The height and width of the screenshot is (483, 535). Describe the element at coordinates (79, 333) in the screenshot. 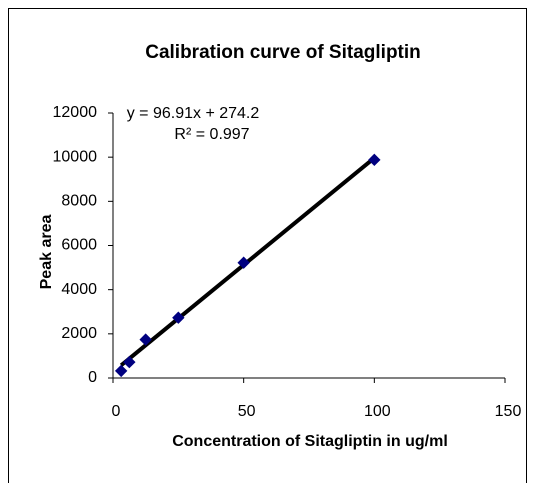

I see `y-tick-label: 2000` at that location.